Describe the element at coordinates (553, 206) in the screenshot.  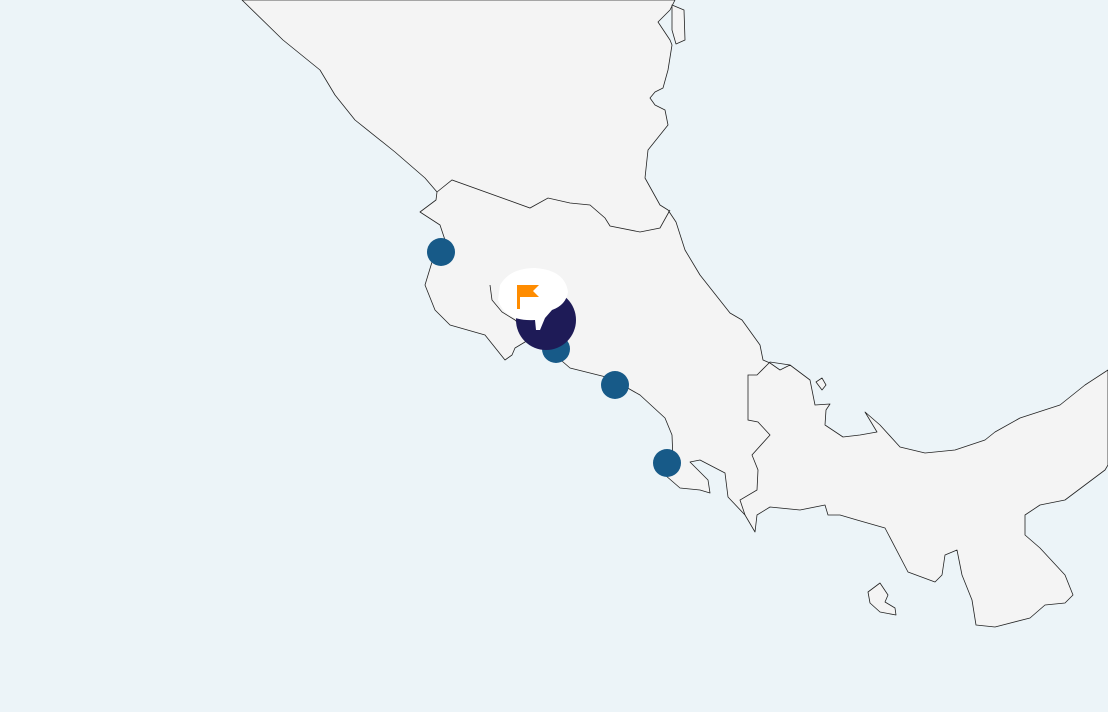
I see `border-nicaragua-costa-rica` at that location.